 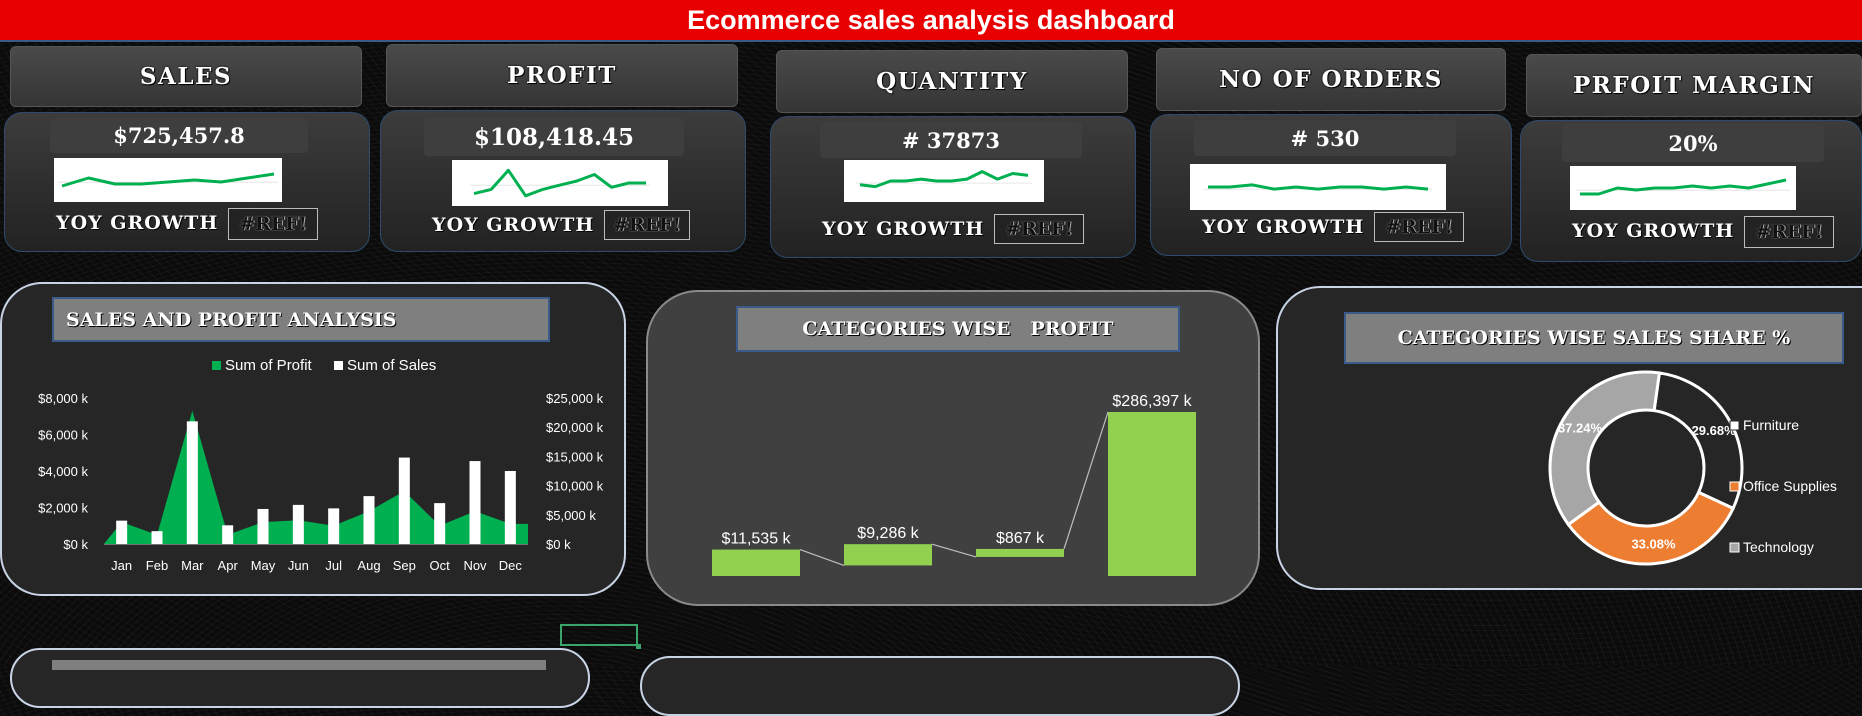 What do you see at coordinates (369, 520) in the screenshot?
I see `sales-bar-aug` at bounding box center [369, 520].